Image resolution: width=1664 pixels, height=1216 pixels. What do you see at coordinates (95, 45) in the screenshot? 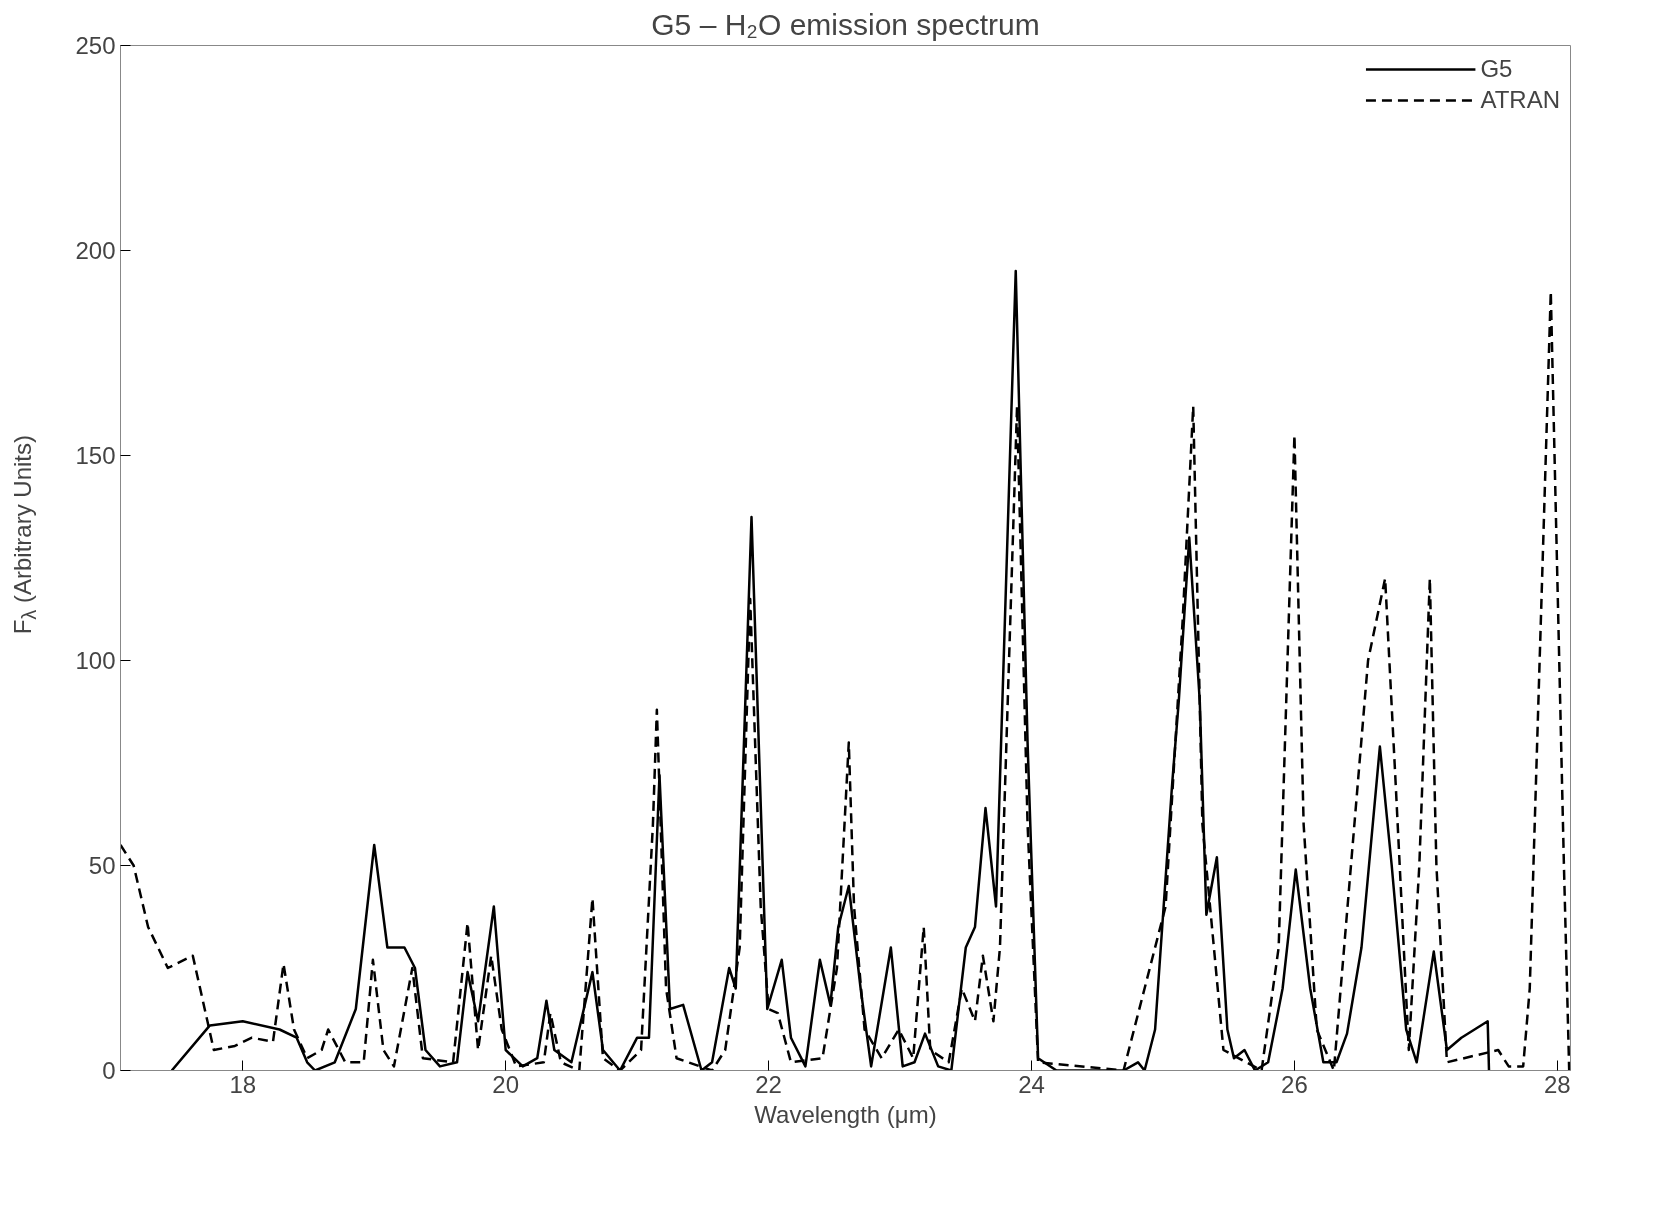
I see `y-tick-label: 250` at bounding box center [95, 45].